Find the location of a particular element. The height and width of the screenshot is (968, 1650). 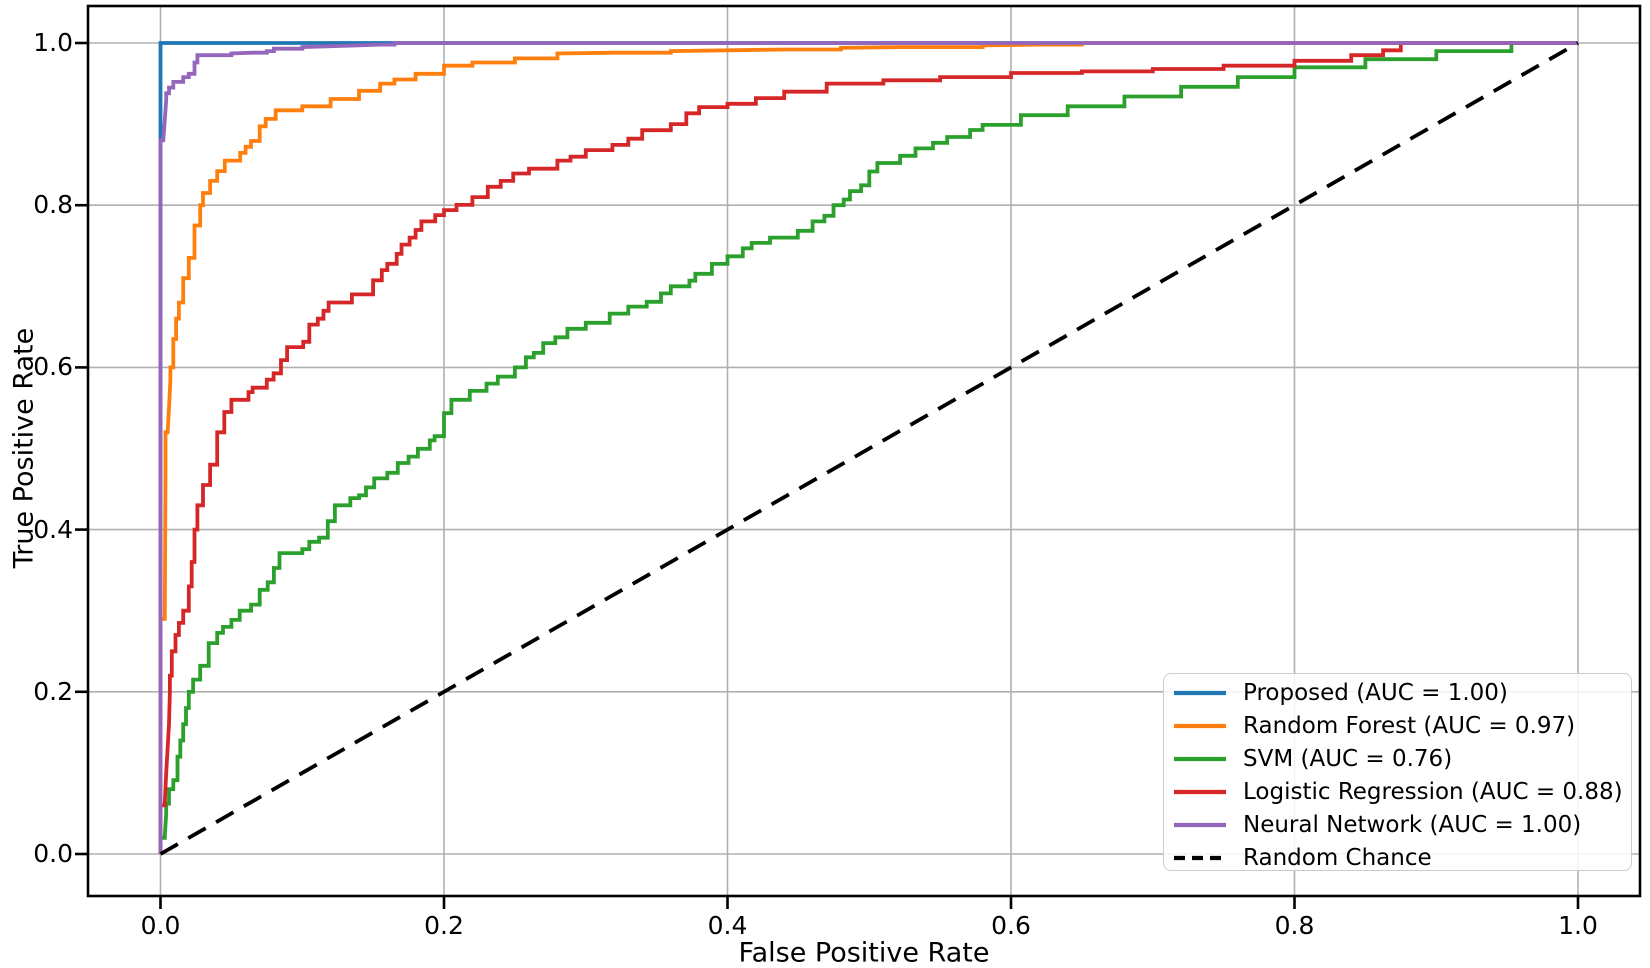

legend-item-svm: SVM (AUC = 0.76) is located at coordinates (1402, 758).